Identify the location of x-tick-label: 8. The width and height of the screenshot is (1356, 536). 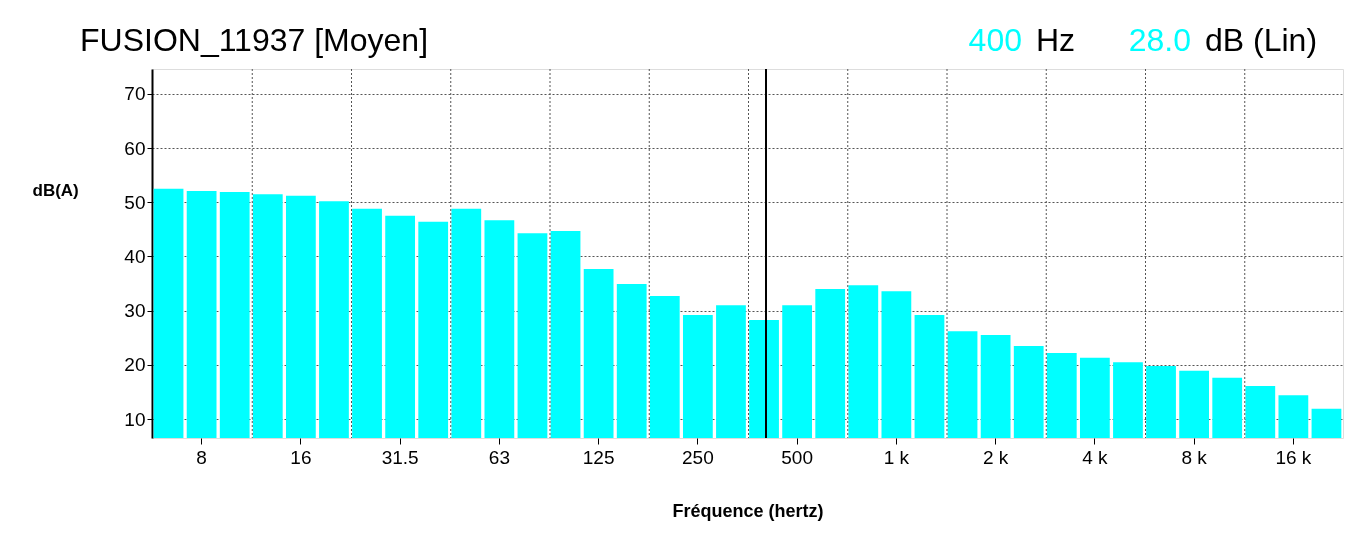
(201, 457).